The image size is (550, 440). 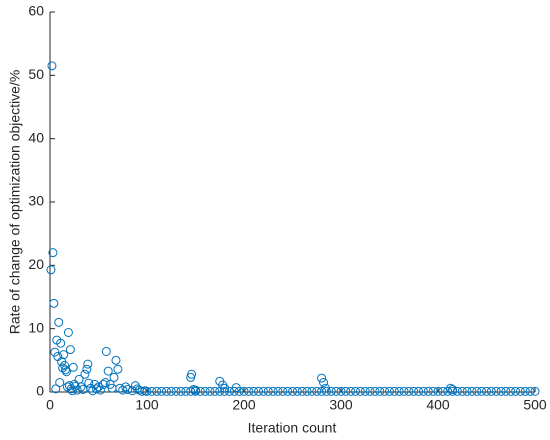 I want to click on x-tick-label: 0, so click(x=50, y=405).